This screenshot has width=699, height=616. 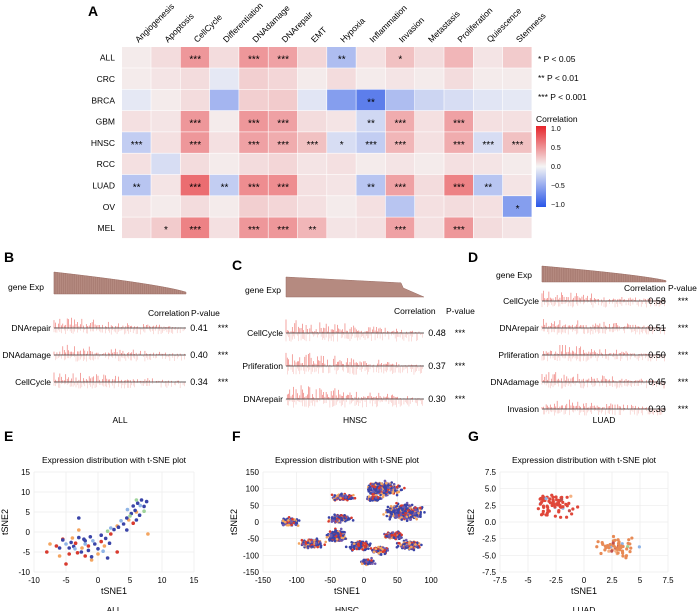 What do you see at coordinates (263, 399) in the screenshot?
I see `track-label: DNArepair` at bounding box center [263, 399].